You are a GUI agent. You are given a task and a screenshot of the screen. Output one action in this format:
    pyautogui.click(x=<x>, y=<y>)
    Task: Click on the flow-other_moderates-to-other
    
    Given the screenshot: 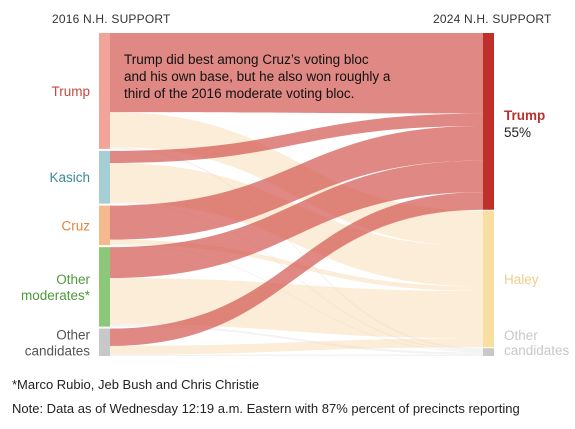 What is the action you would take?
    pyautogui.click(x=296, y=339)
    